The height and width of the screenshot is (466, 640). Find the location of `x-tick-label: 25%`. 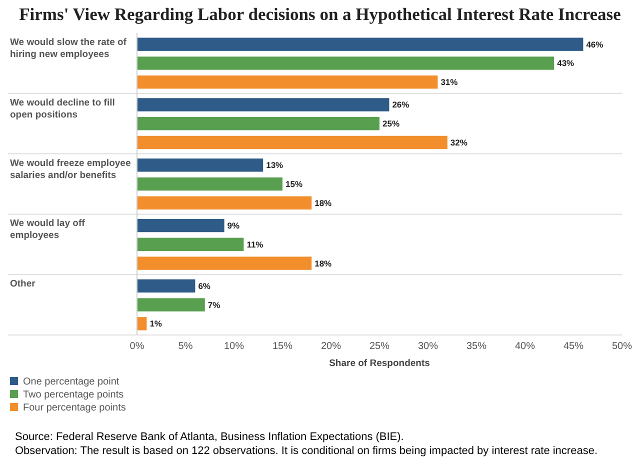

x-tick-label: 25% is located at coordinates (379, 346).